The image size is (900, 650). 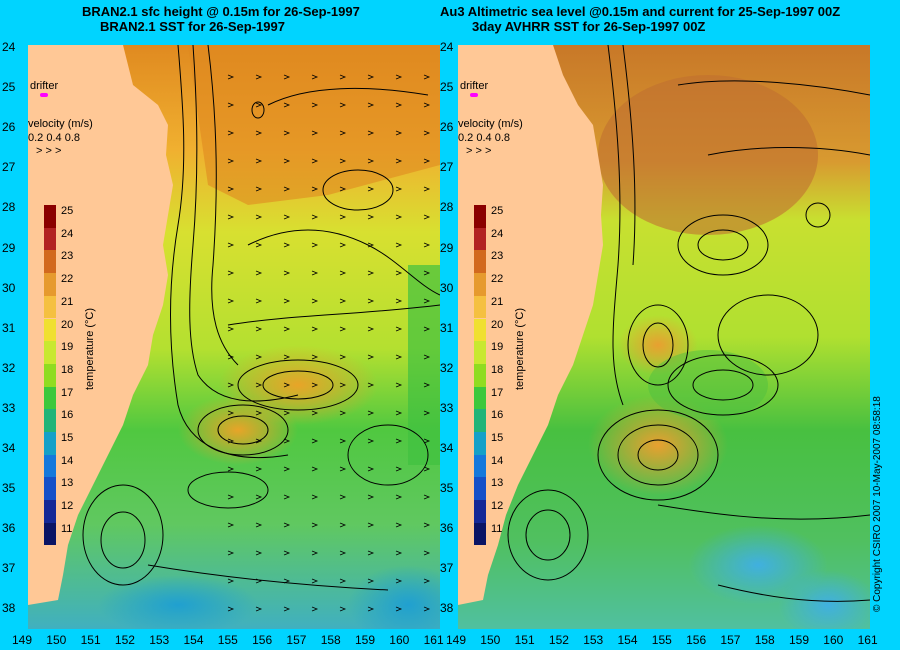 I want to click on left-latitude-label: 24, so click(x=9, y=47).